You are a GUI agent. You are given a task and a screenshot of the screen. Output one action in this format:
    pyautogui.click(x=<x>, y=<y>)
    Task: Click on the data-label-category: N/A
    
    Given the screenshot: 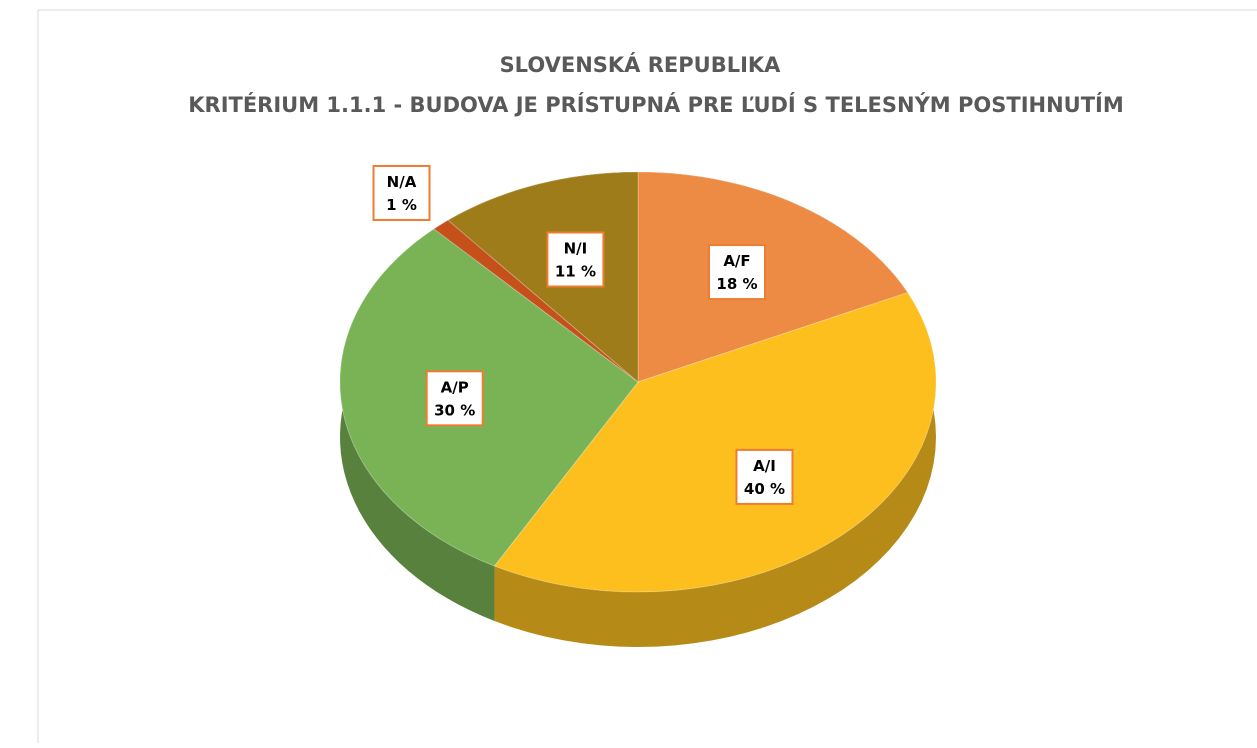 What is the action you would take?
    pyautogui.click(x=402, y=182)
    